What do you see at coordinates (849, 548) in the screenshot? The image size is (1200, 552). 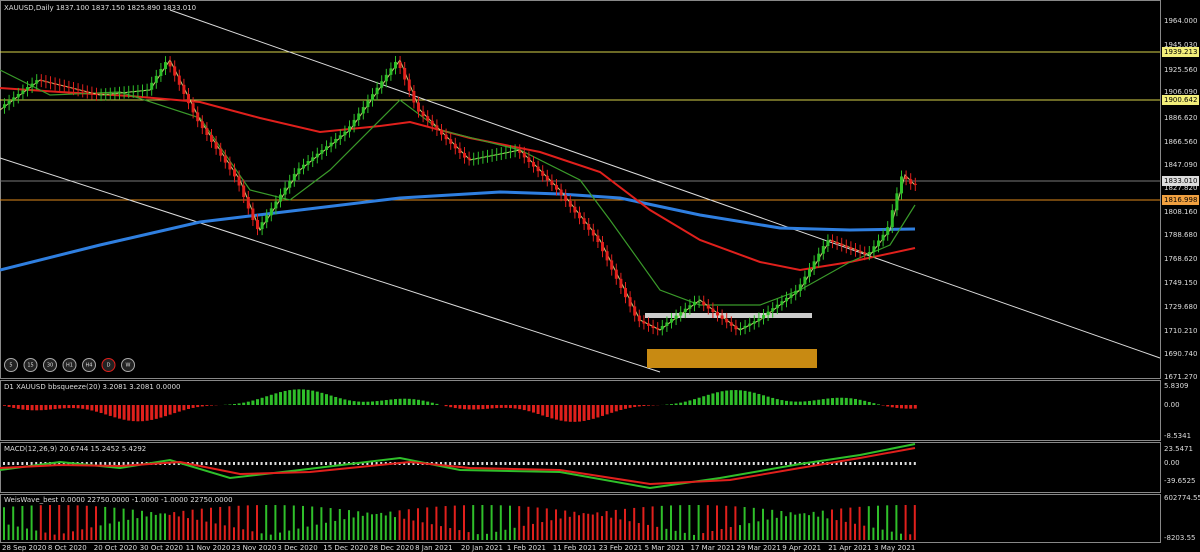 I see `date-label: 21 Apr 2021` at bounding box center [849, 548].